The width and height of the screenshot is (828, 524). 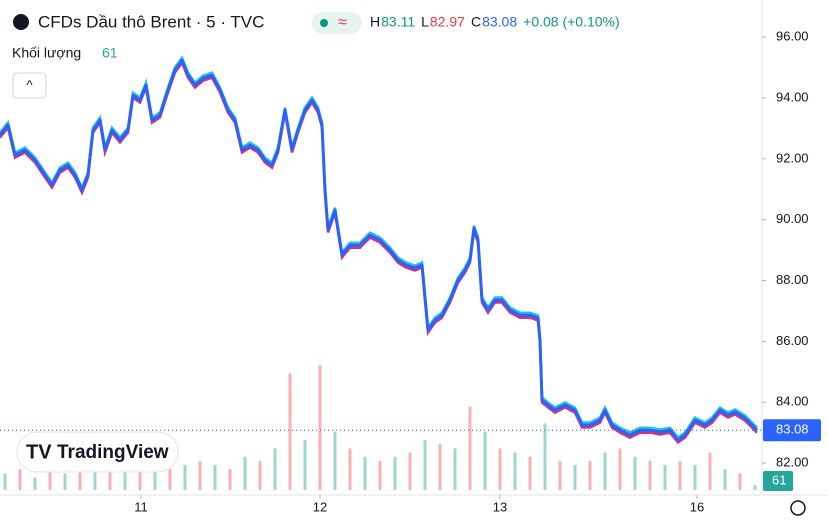 I want to click on collapse-icon: ^, so click(x=29, y=84).